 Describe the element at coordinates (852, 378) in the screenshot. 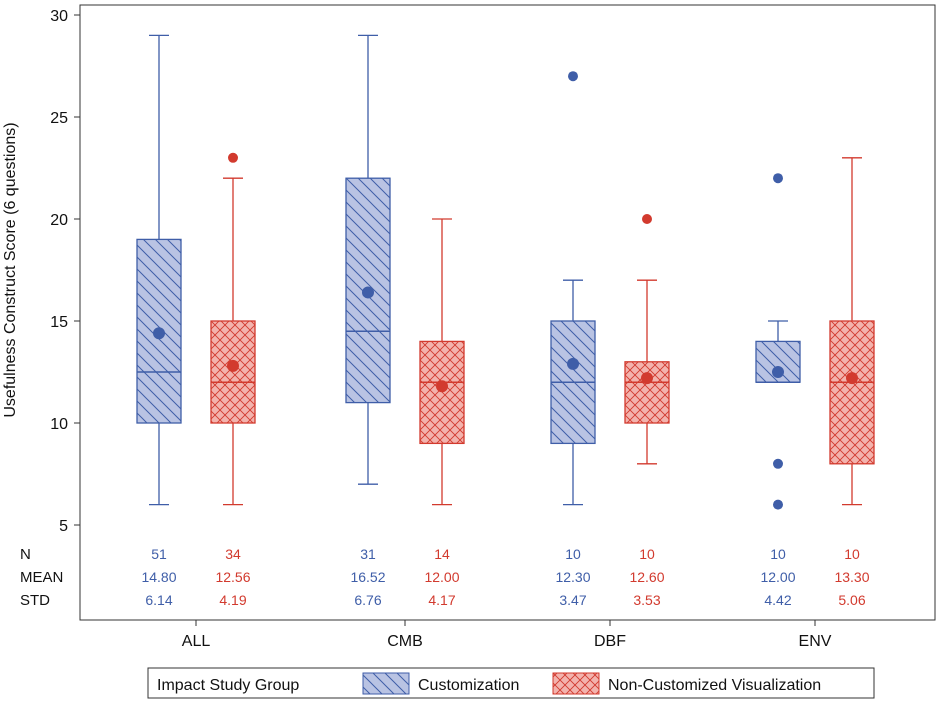

I see `mean-marker-non-customized-env` at that location.